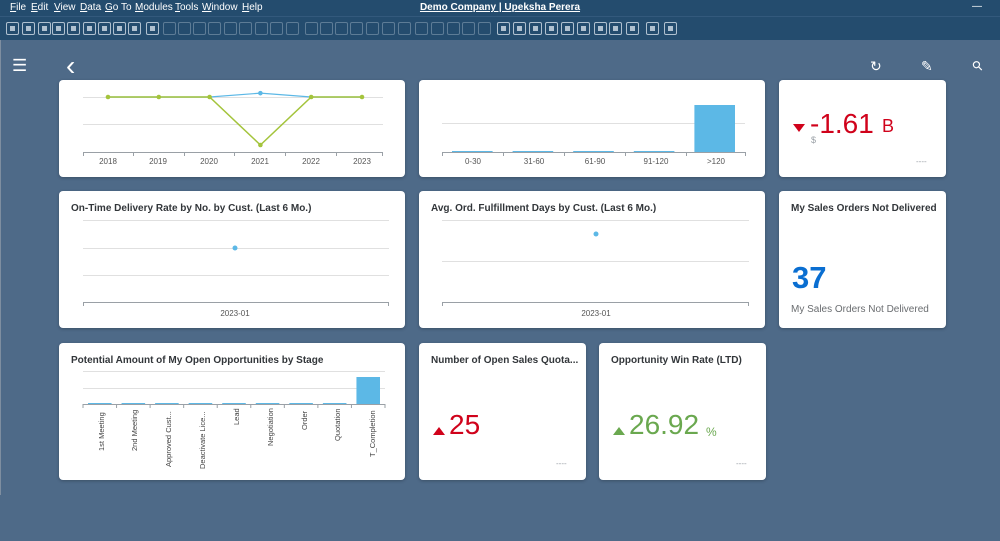 This screenshot has width=1000, height=541. What do you see at coordinates (270, 427) in the screenshot?
I see `x-tick-label: Negotiation` at bounding box center [270, 427].